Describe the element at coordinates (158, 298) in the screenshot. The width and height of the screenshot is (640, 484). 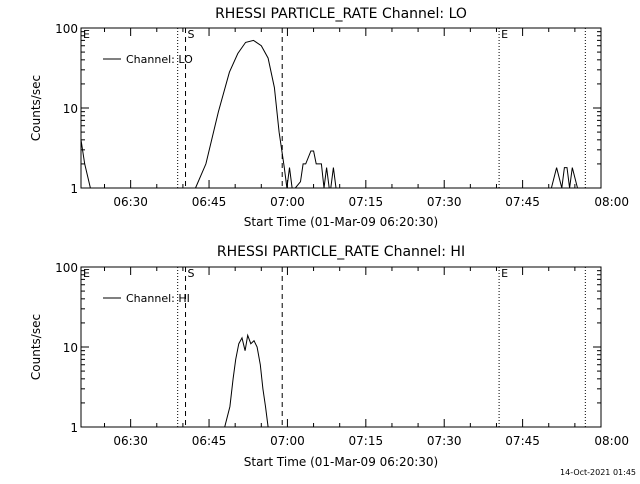
I see `legend-label: Channel: HI` at that location.